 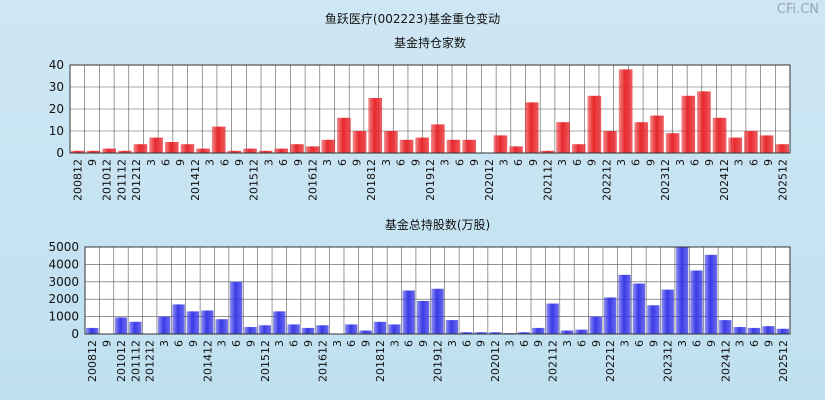 I want to click on y-tick-label: 20, so click(x=56, y=109).